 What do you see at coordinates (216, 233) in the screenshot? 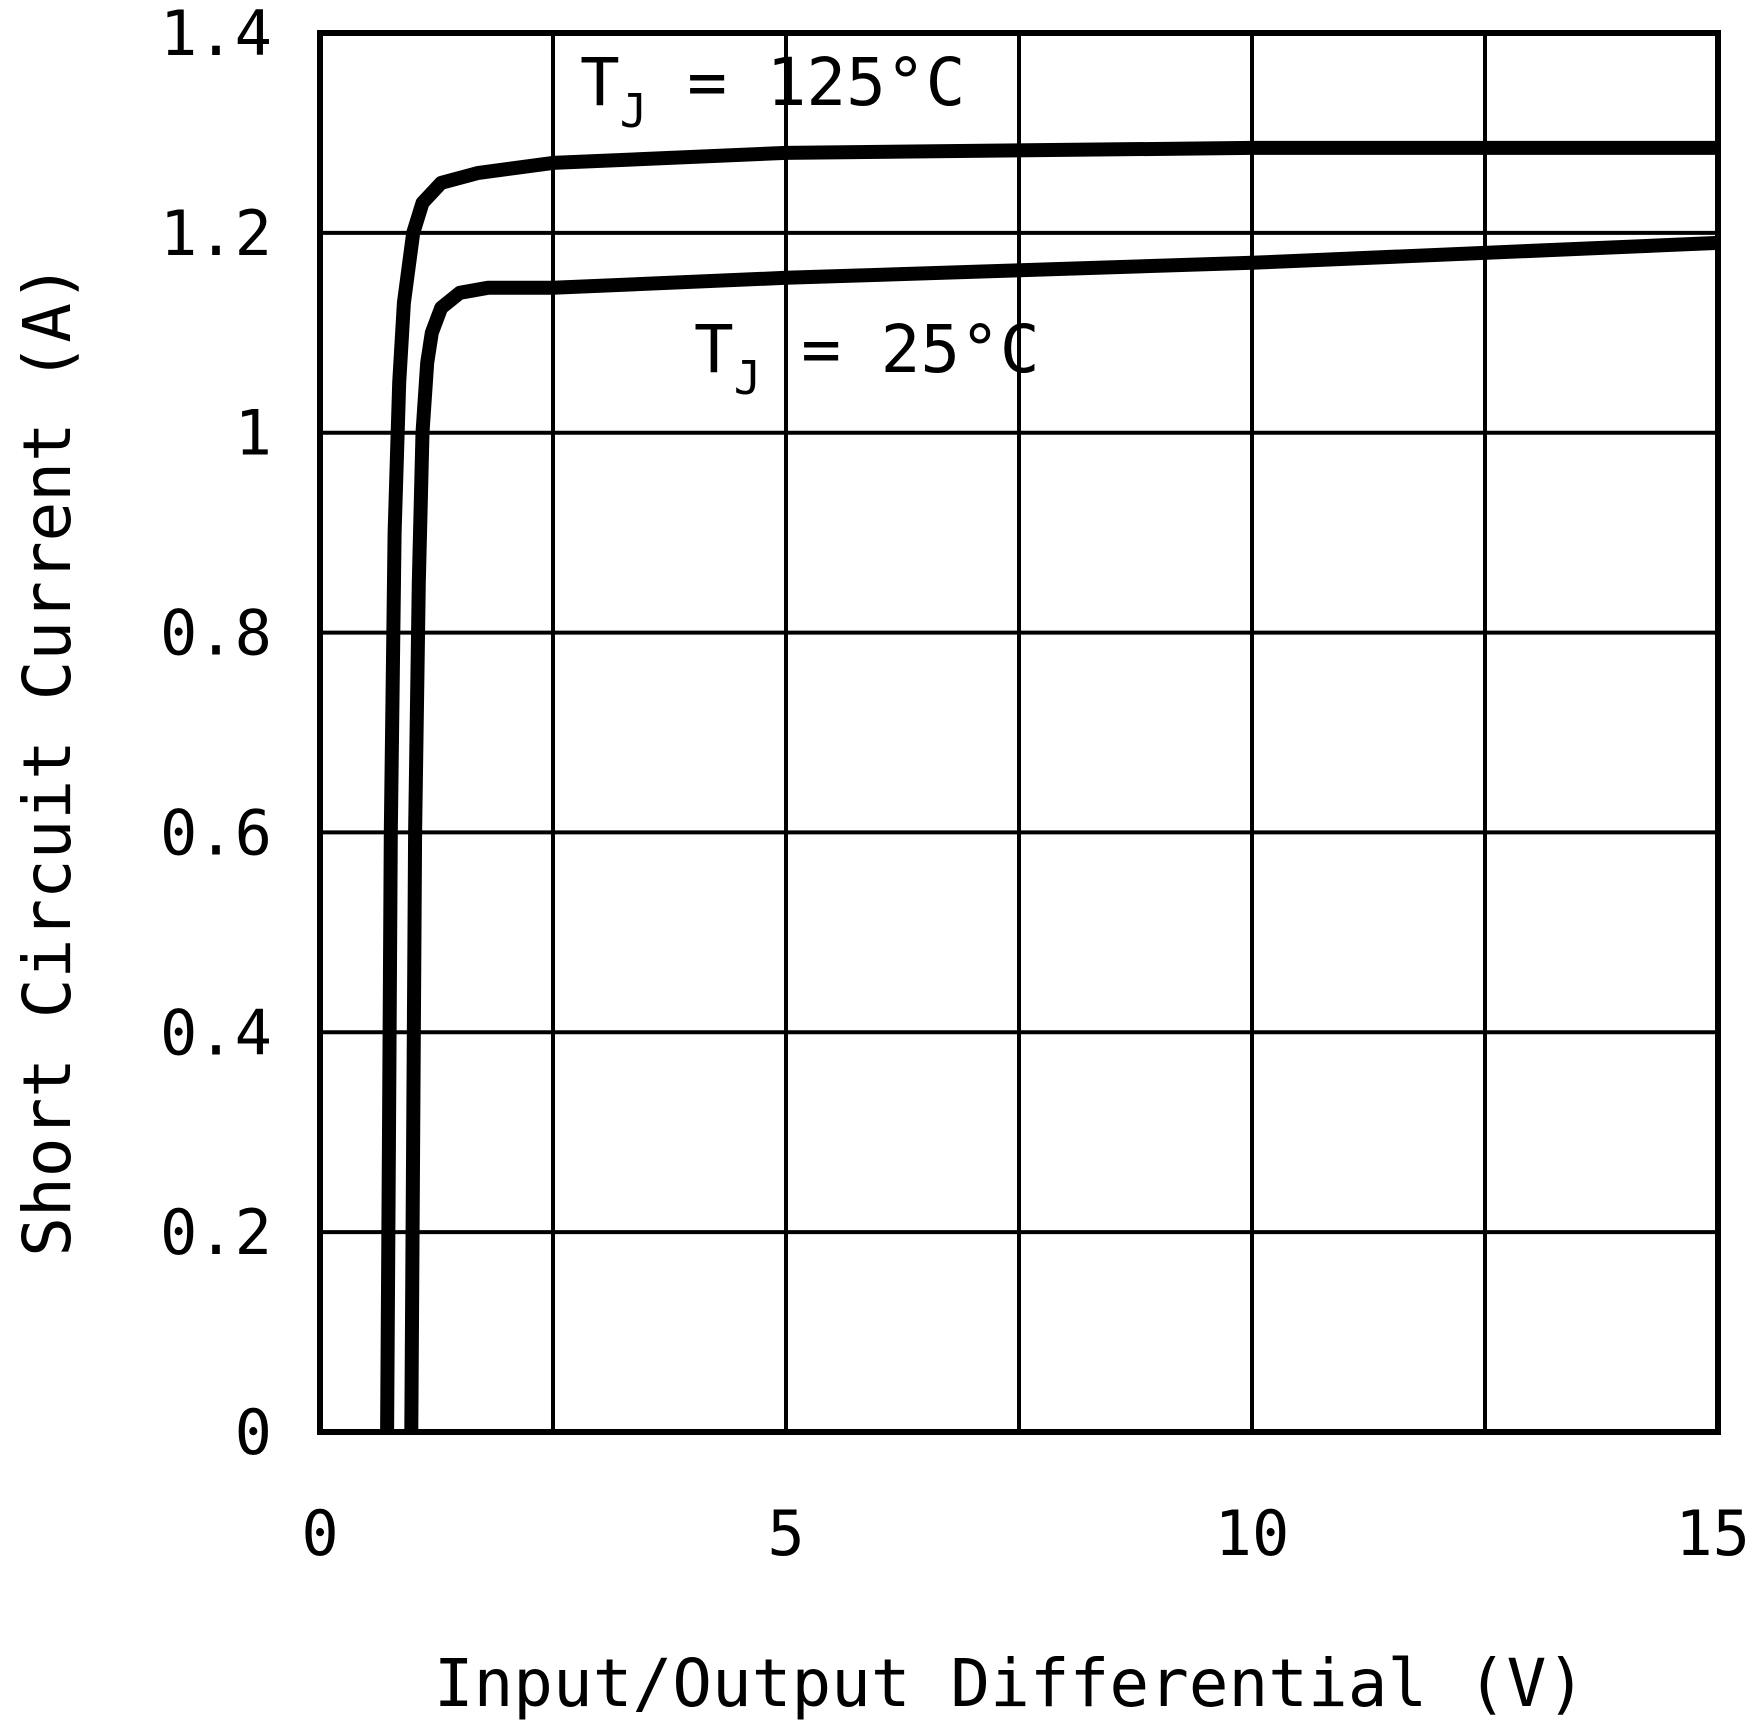
I see `y-tick-label: 1.2` at bounding box center [216, 233].